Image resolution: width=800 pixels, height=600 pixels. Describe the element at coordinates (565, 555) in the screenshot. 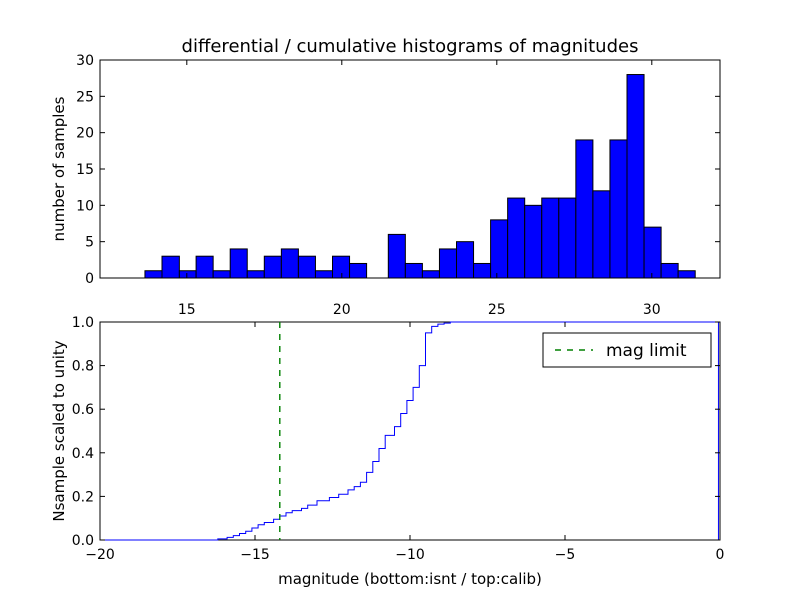

I see `x-tick-label: −5` at that location.